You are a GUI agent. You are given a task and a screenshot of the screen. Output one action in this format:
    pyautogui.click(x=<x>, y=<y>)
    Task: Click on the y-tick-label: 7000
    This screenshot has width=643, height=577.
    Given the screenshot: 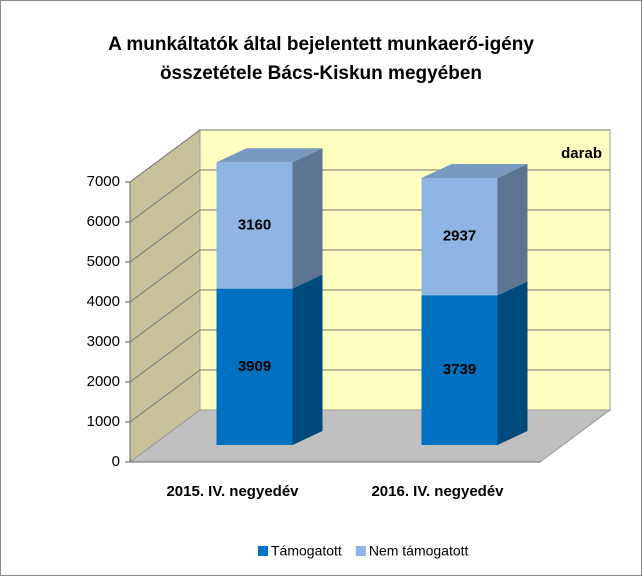 What is the action you would take?
    pyautogui.click(x=103, y=181)
    